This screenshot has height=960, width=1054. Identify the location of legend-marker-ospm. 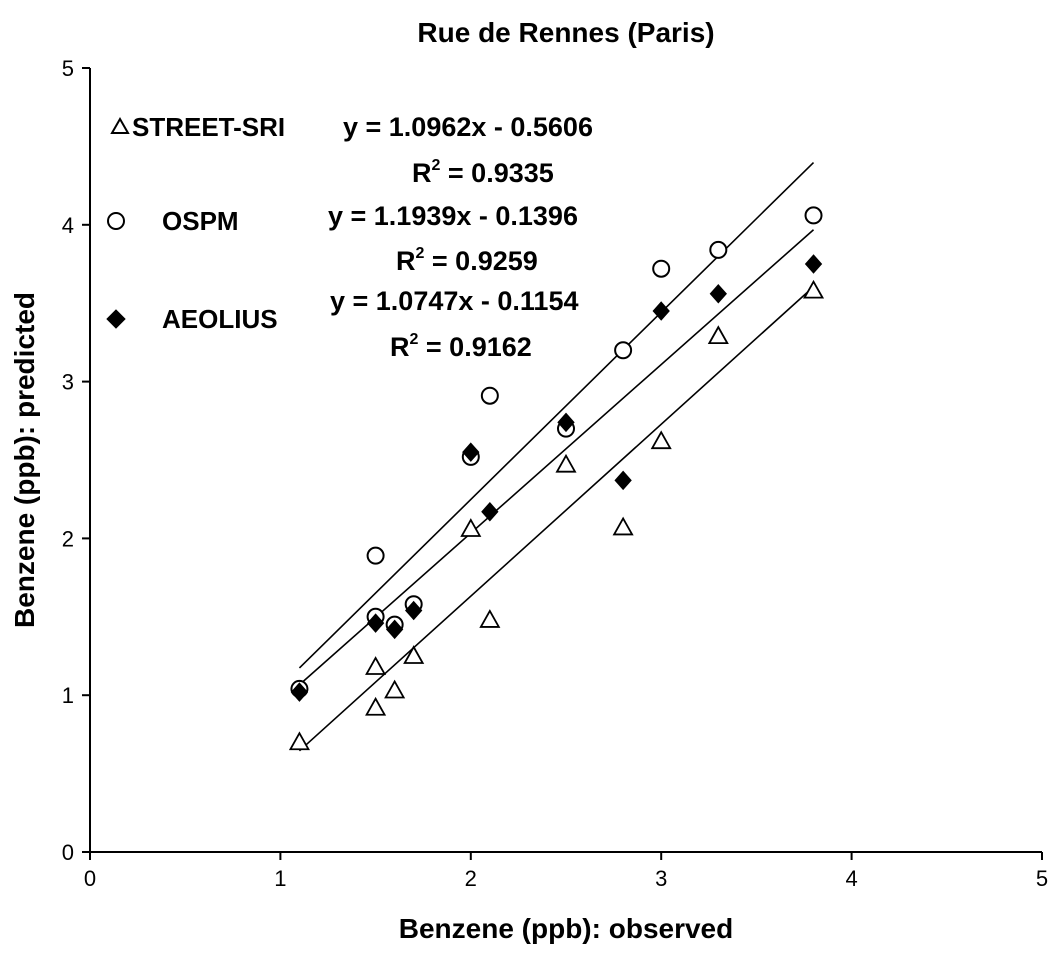
(116, 221).